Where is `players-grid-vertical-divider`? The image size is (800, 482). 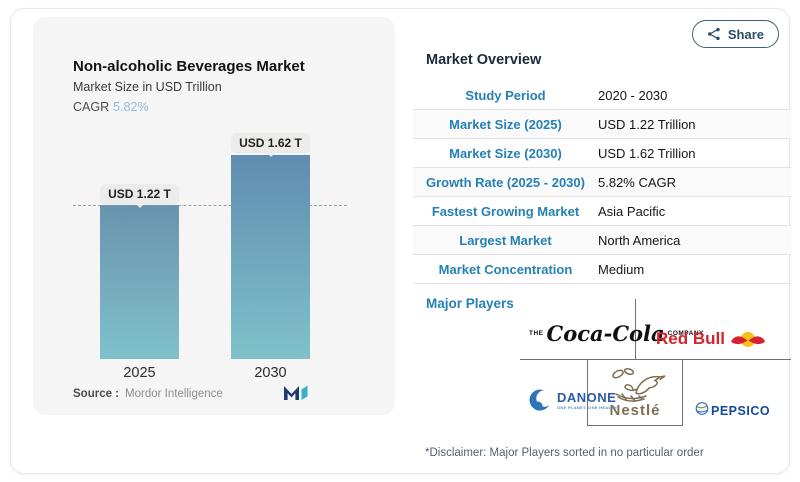
players-grid-vertical-divider is located at coordinates (635, 329).